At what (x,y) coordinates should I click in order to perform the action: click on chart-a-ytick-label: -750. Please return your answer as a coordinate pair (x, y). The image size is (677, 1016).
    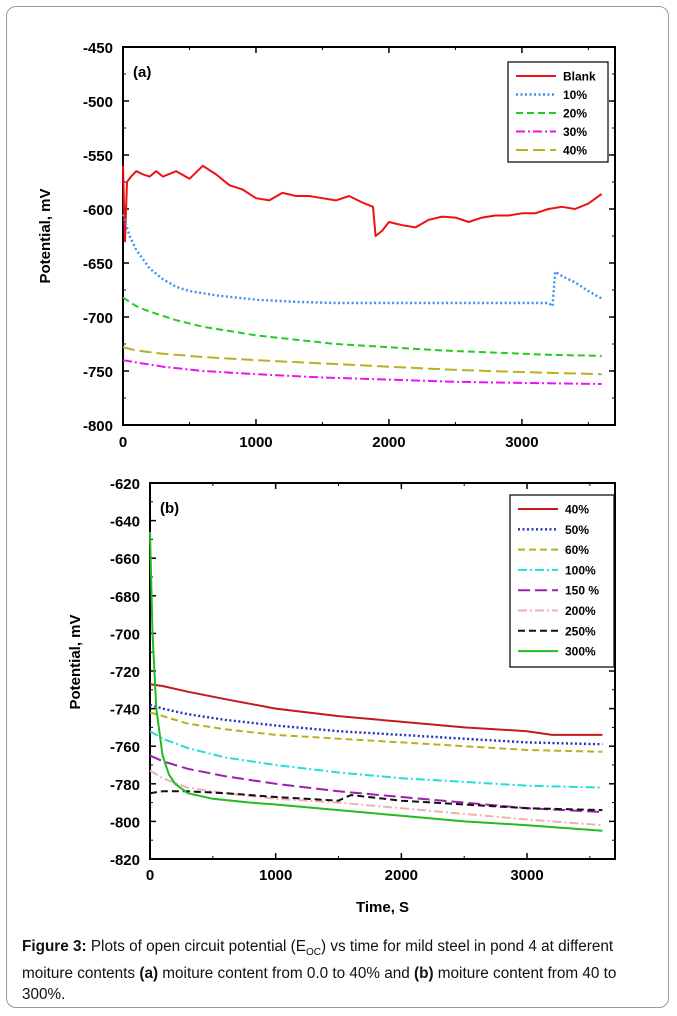
    Looking at the image, I should click on (98, 372).